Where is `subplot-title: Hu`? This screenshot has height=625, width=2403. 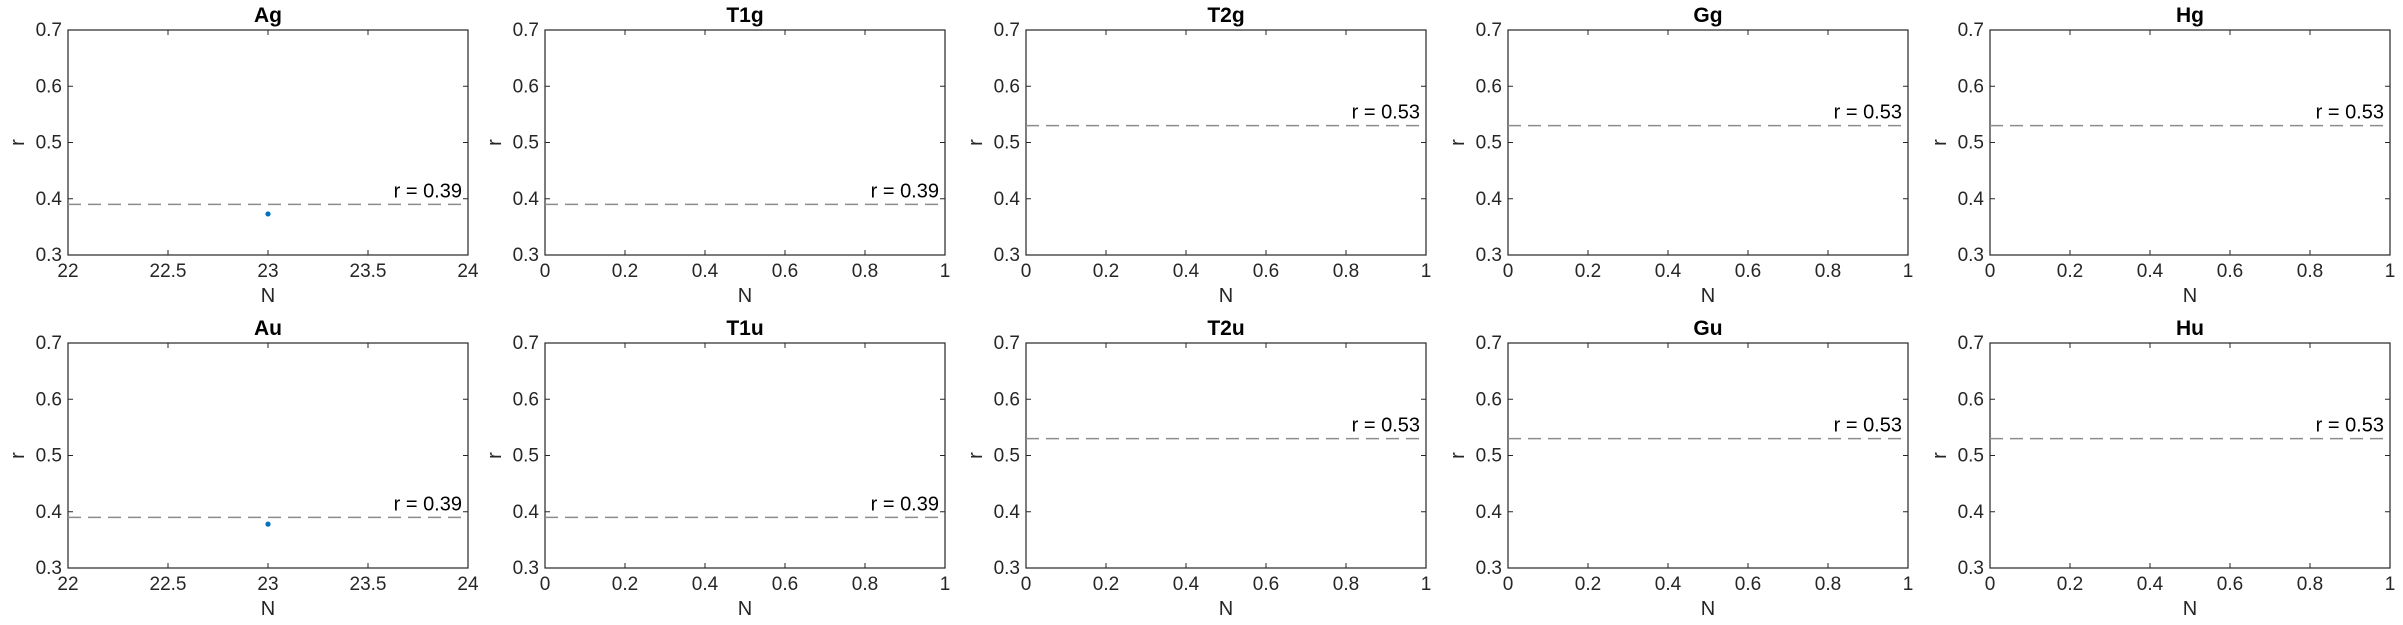
subplot-title: Hu is located at coordinates (2190, 328).